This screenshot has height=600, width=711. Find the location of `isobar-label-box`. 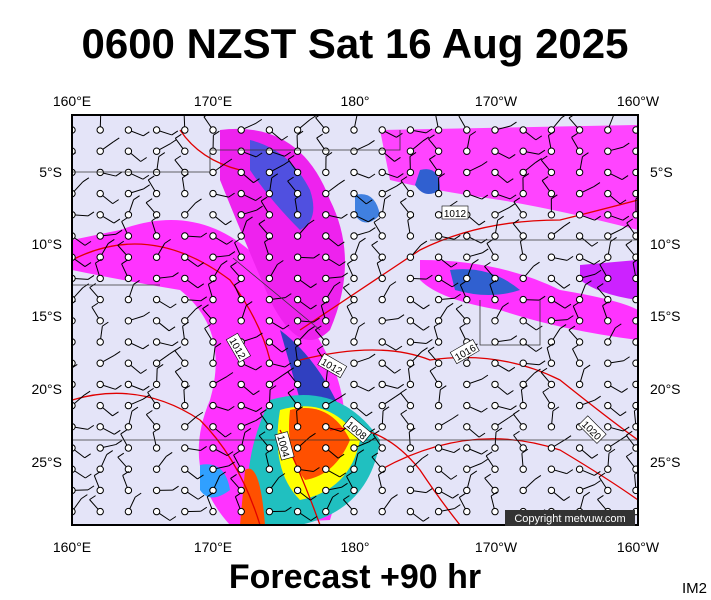

isobar-label-box is located at coordinates (464, 352).